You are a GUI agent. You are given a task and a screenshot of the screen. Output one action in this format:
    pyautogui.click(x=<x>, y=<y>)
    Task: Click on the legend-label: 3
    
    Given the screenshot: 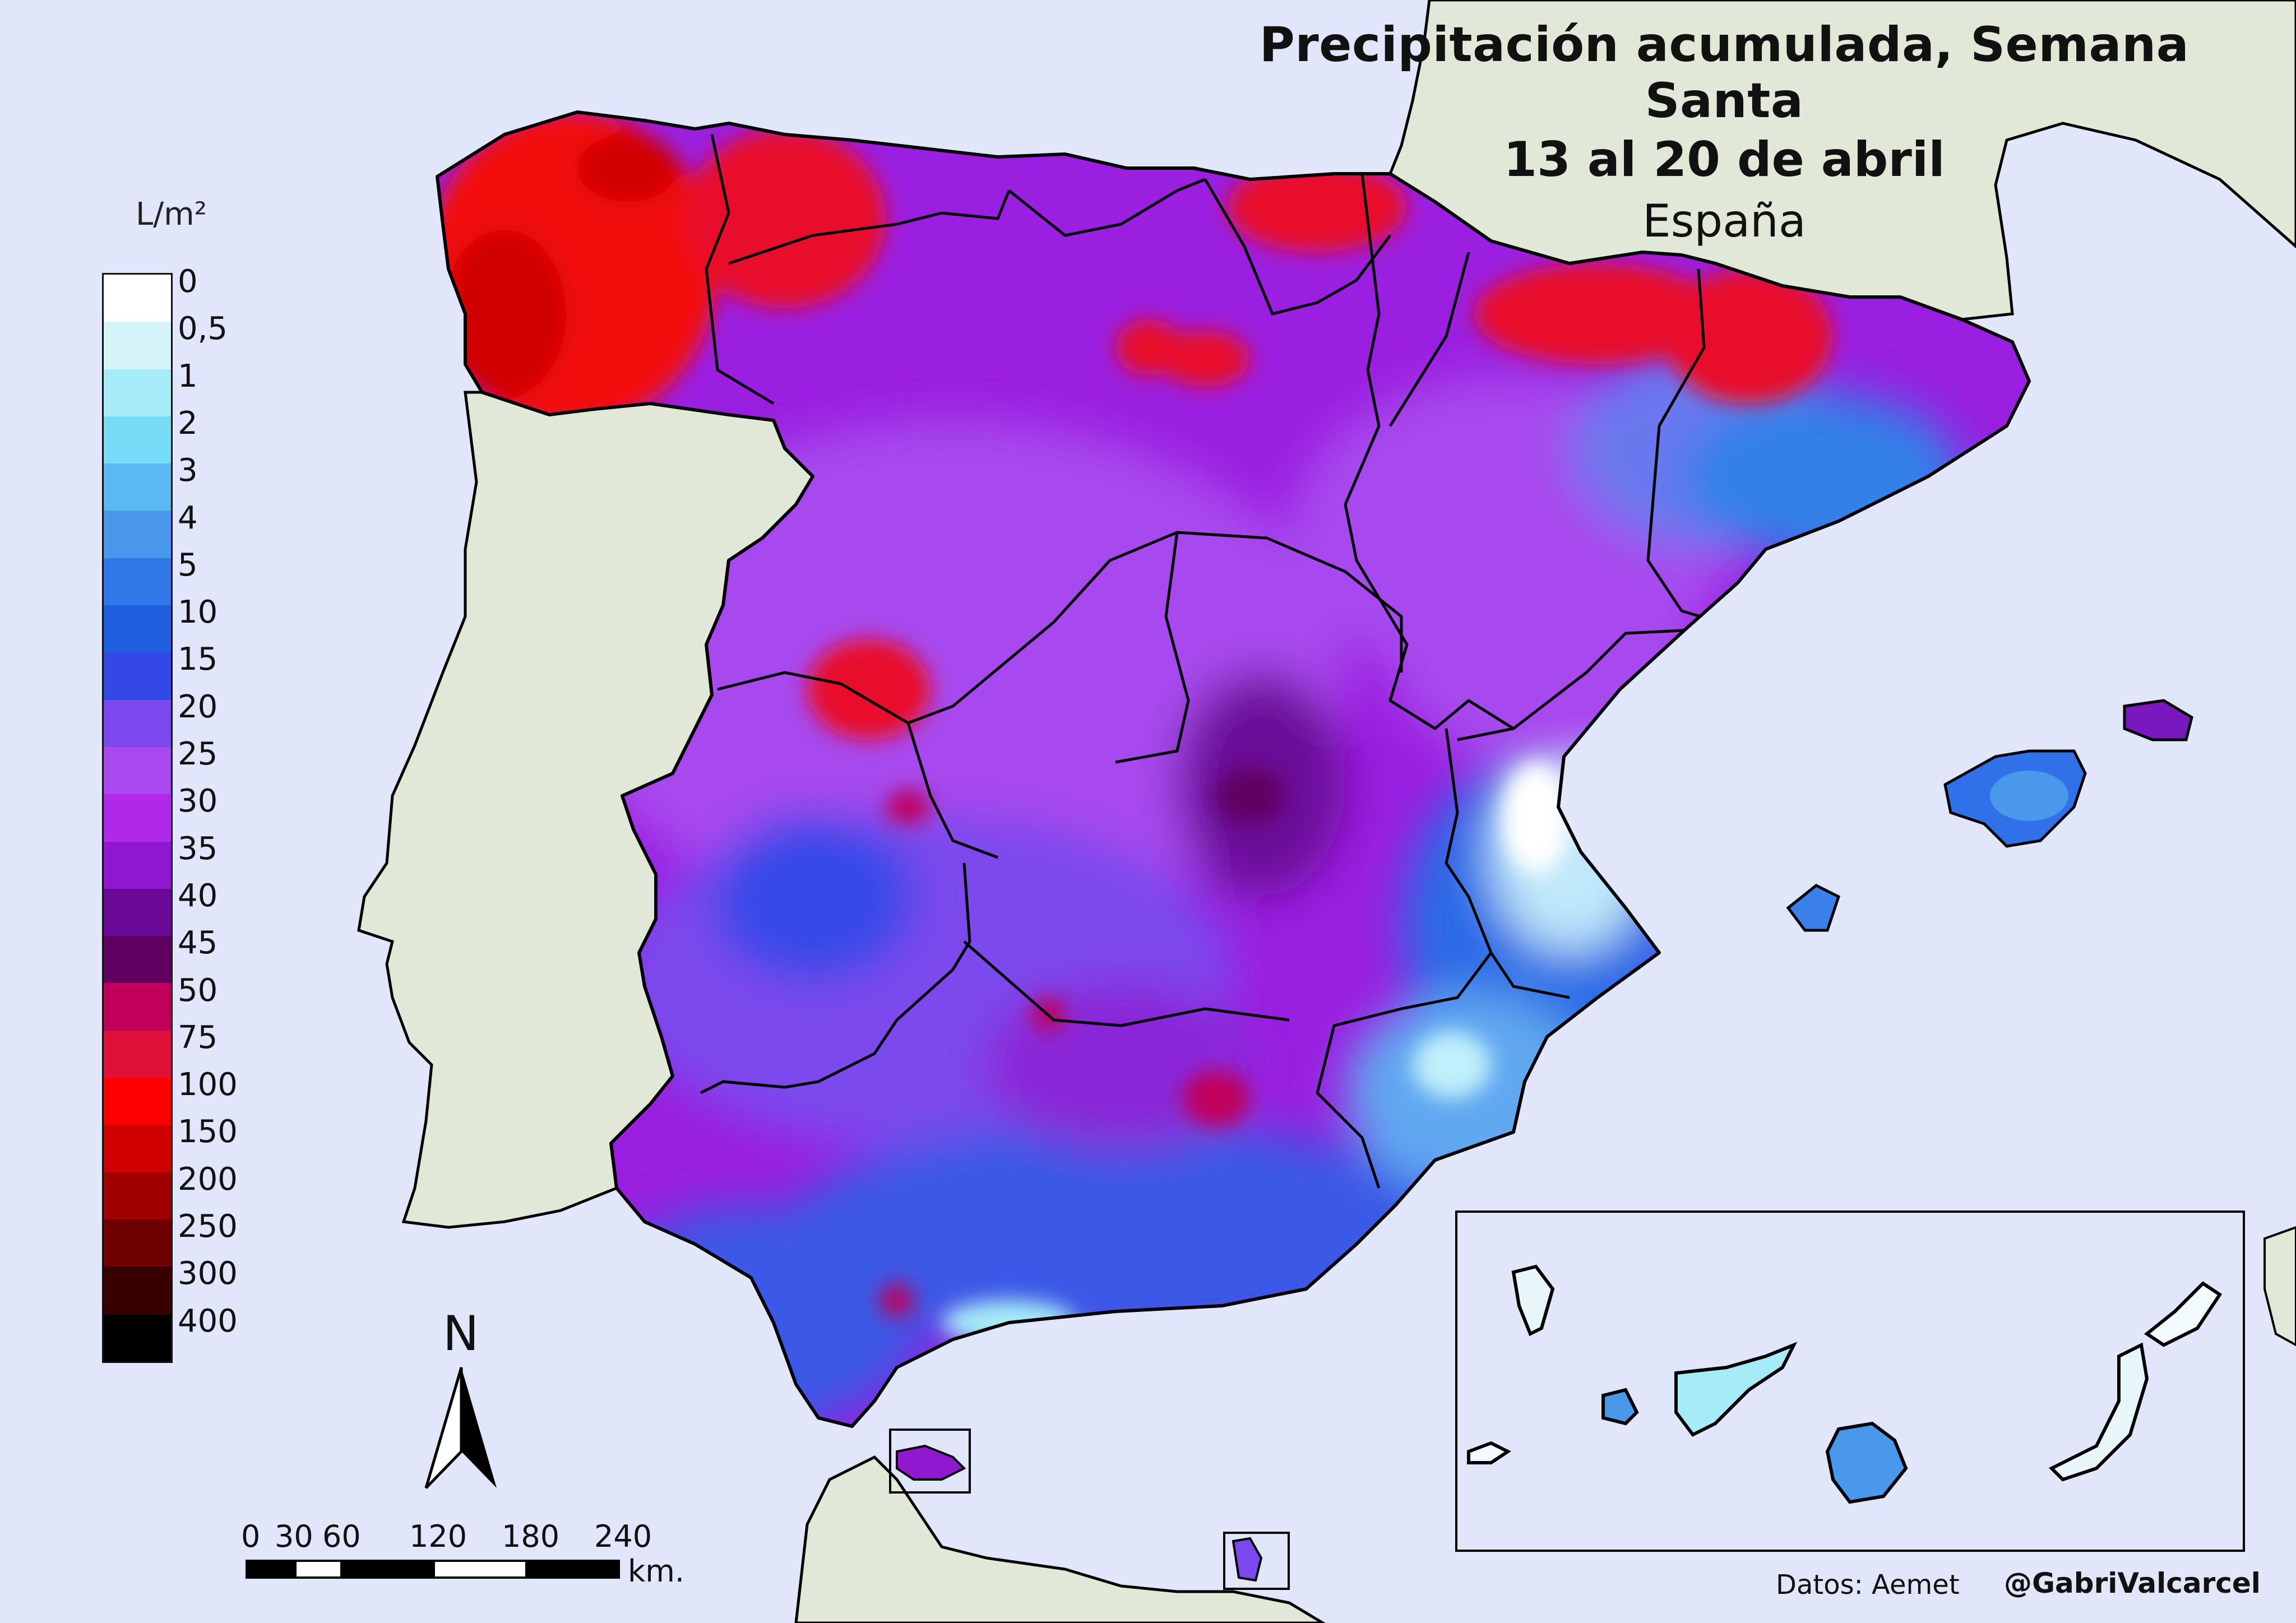 What is the action you would take?
    pyautogui.click(x=188, y=470)
    